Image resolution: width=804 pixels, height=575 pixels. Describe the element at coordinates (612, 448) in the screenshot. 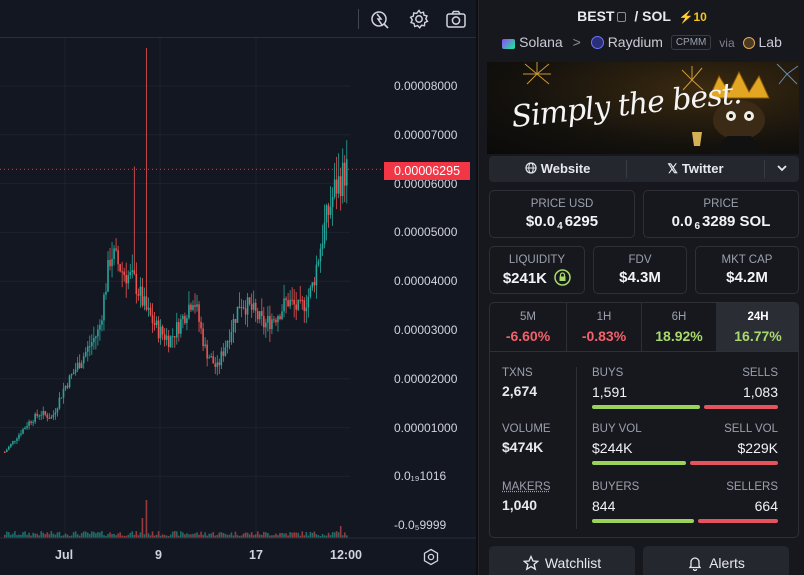

I see `buy-volume-value: $244K` at that location.